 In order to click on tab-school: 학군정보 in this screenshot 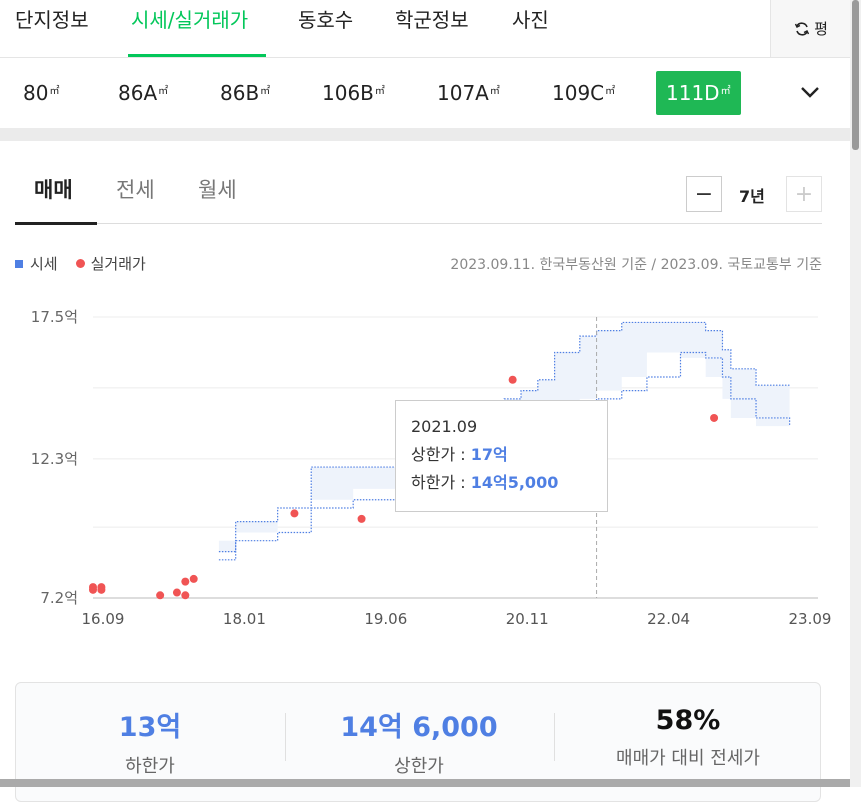, I will do `click(432, 20)`.